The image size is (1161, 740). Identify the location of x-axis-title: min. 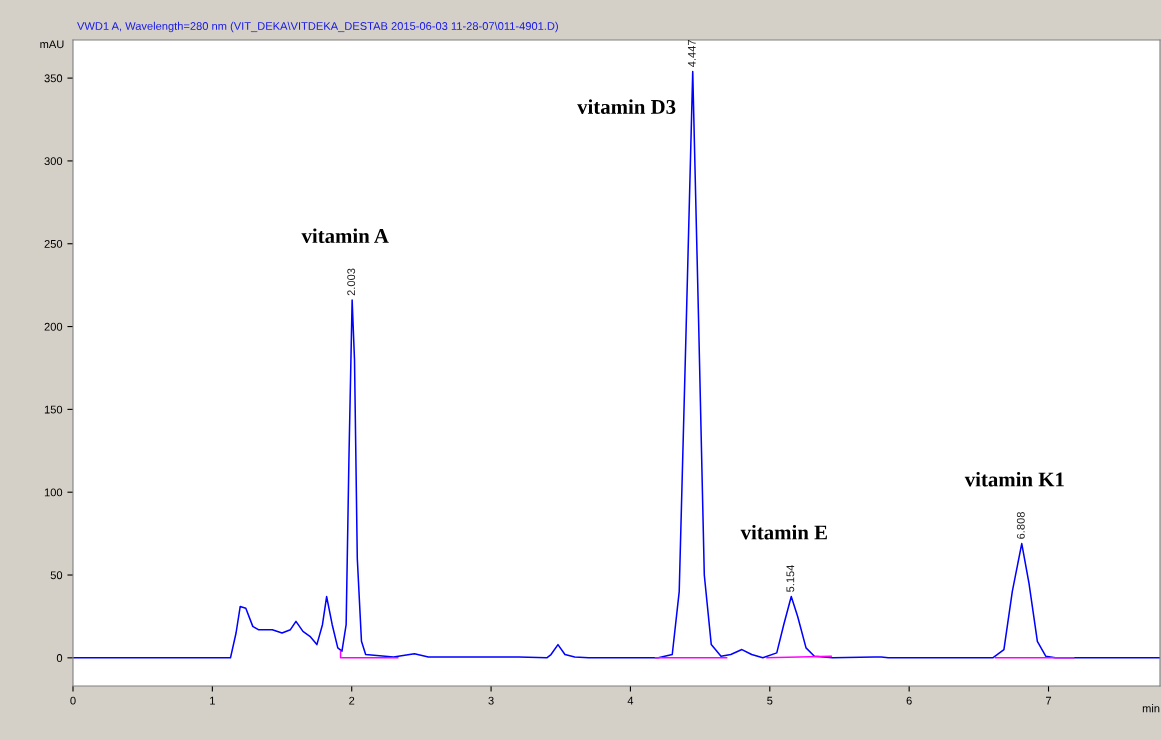
(1151, 708).